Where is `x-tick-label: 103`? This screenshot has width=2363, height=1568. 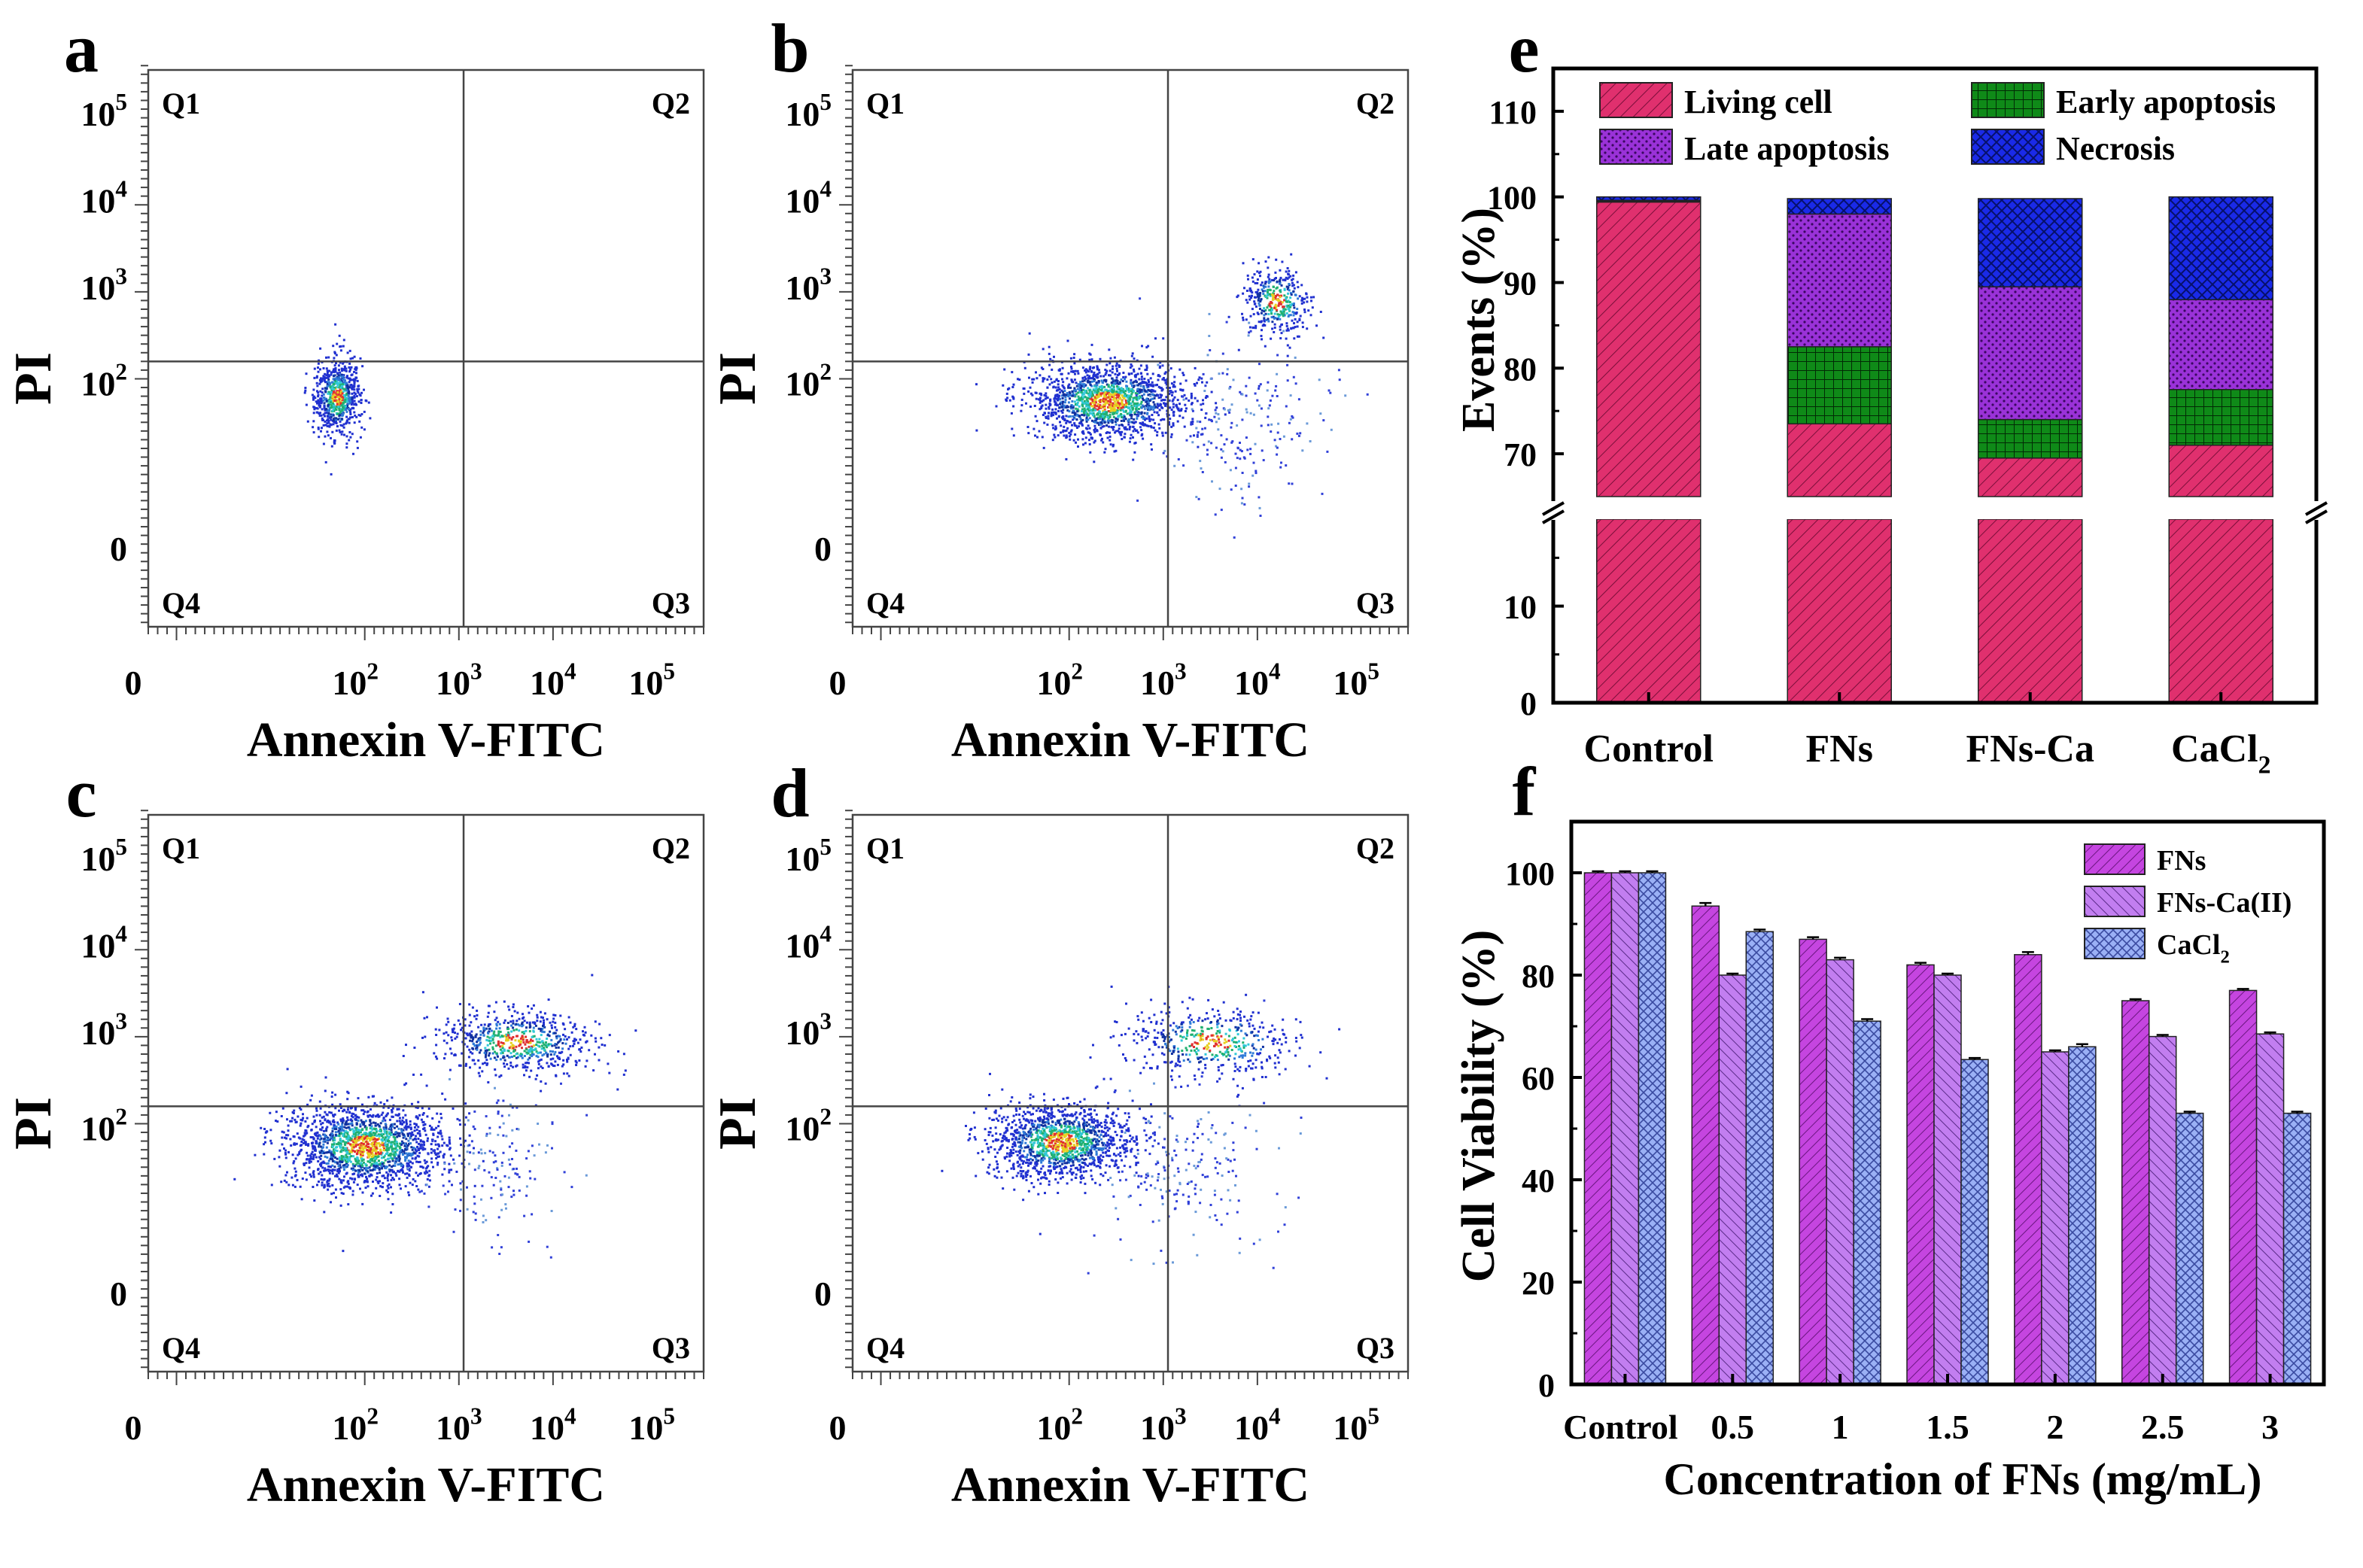 x-tick-label: 103 is located at coordinates (459, 680).